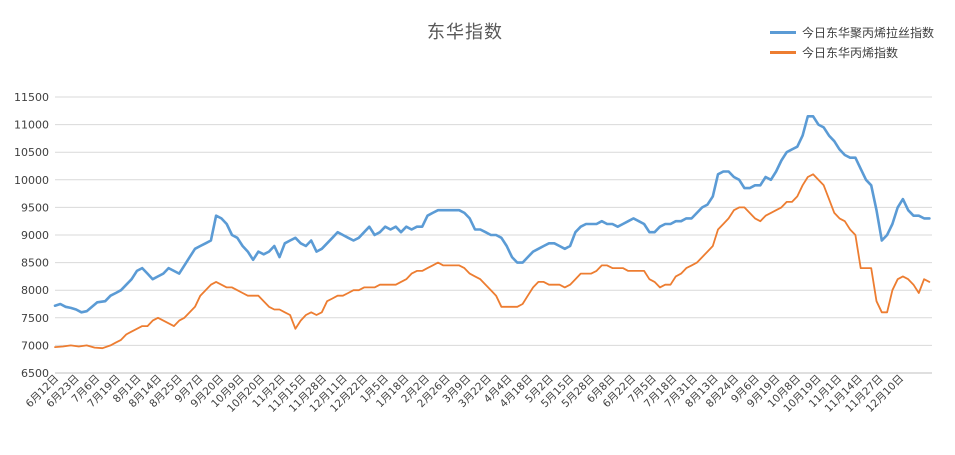 This screenshot has width=955, height=455. I want to click on legend-item-series-2: 今日东华丙烯指数, so click(852, 52).